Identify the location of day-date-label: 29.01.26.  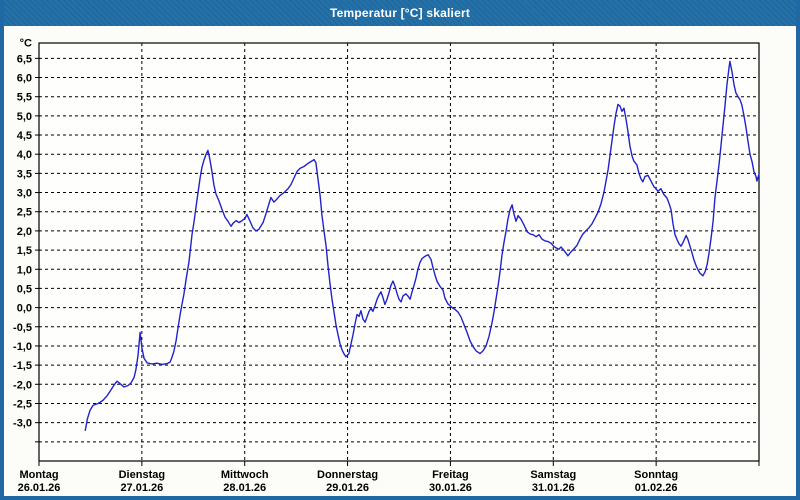
(347, 488).